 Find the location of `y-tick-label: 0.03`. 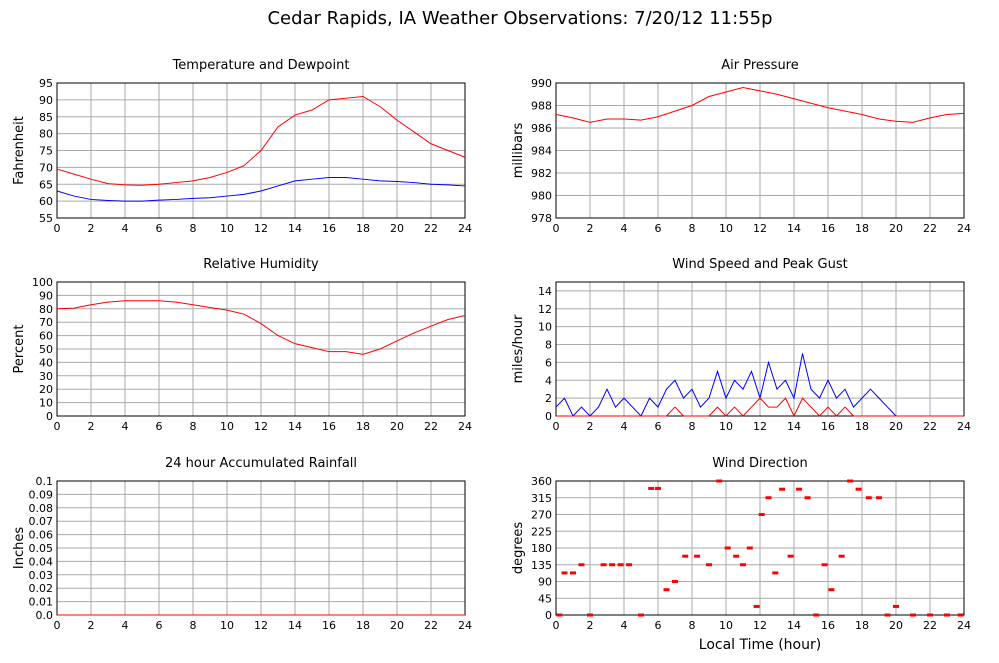

y-tick-label: 0.03 is located at coordinates (41, 575).